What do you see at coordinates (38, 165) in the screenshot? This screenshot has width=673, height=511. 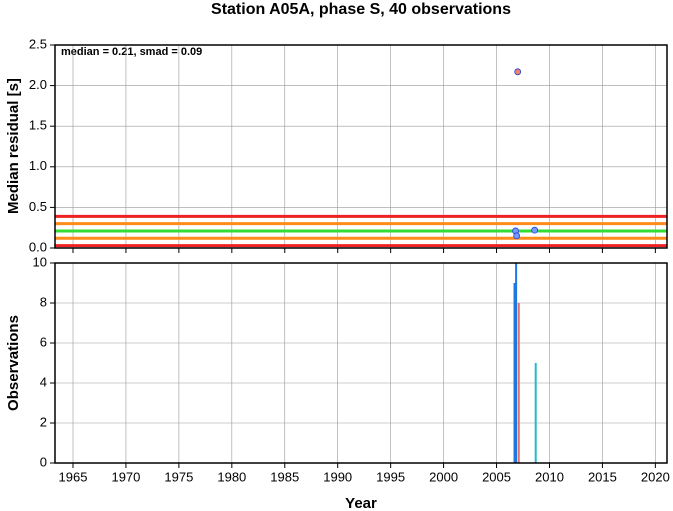 I see `y-tick-label: 1.0` at bounding box center [38, 165].